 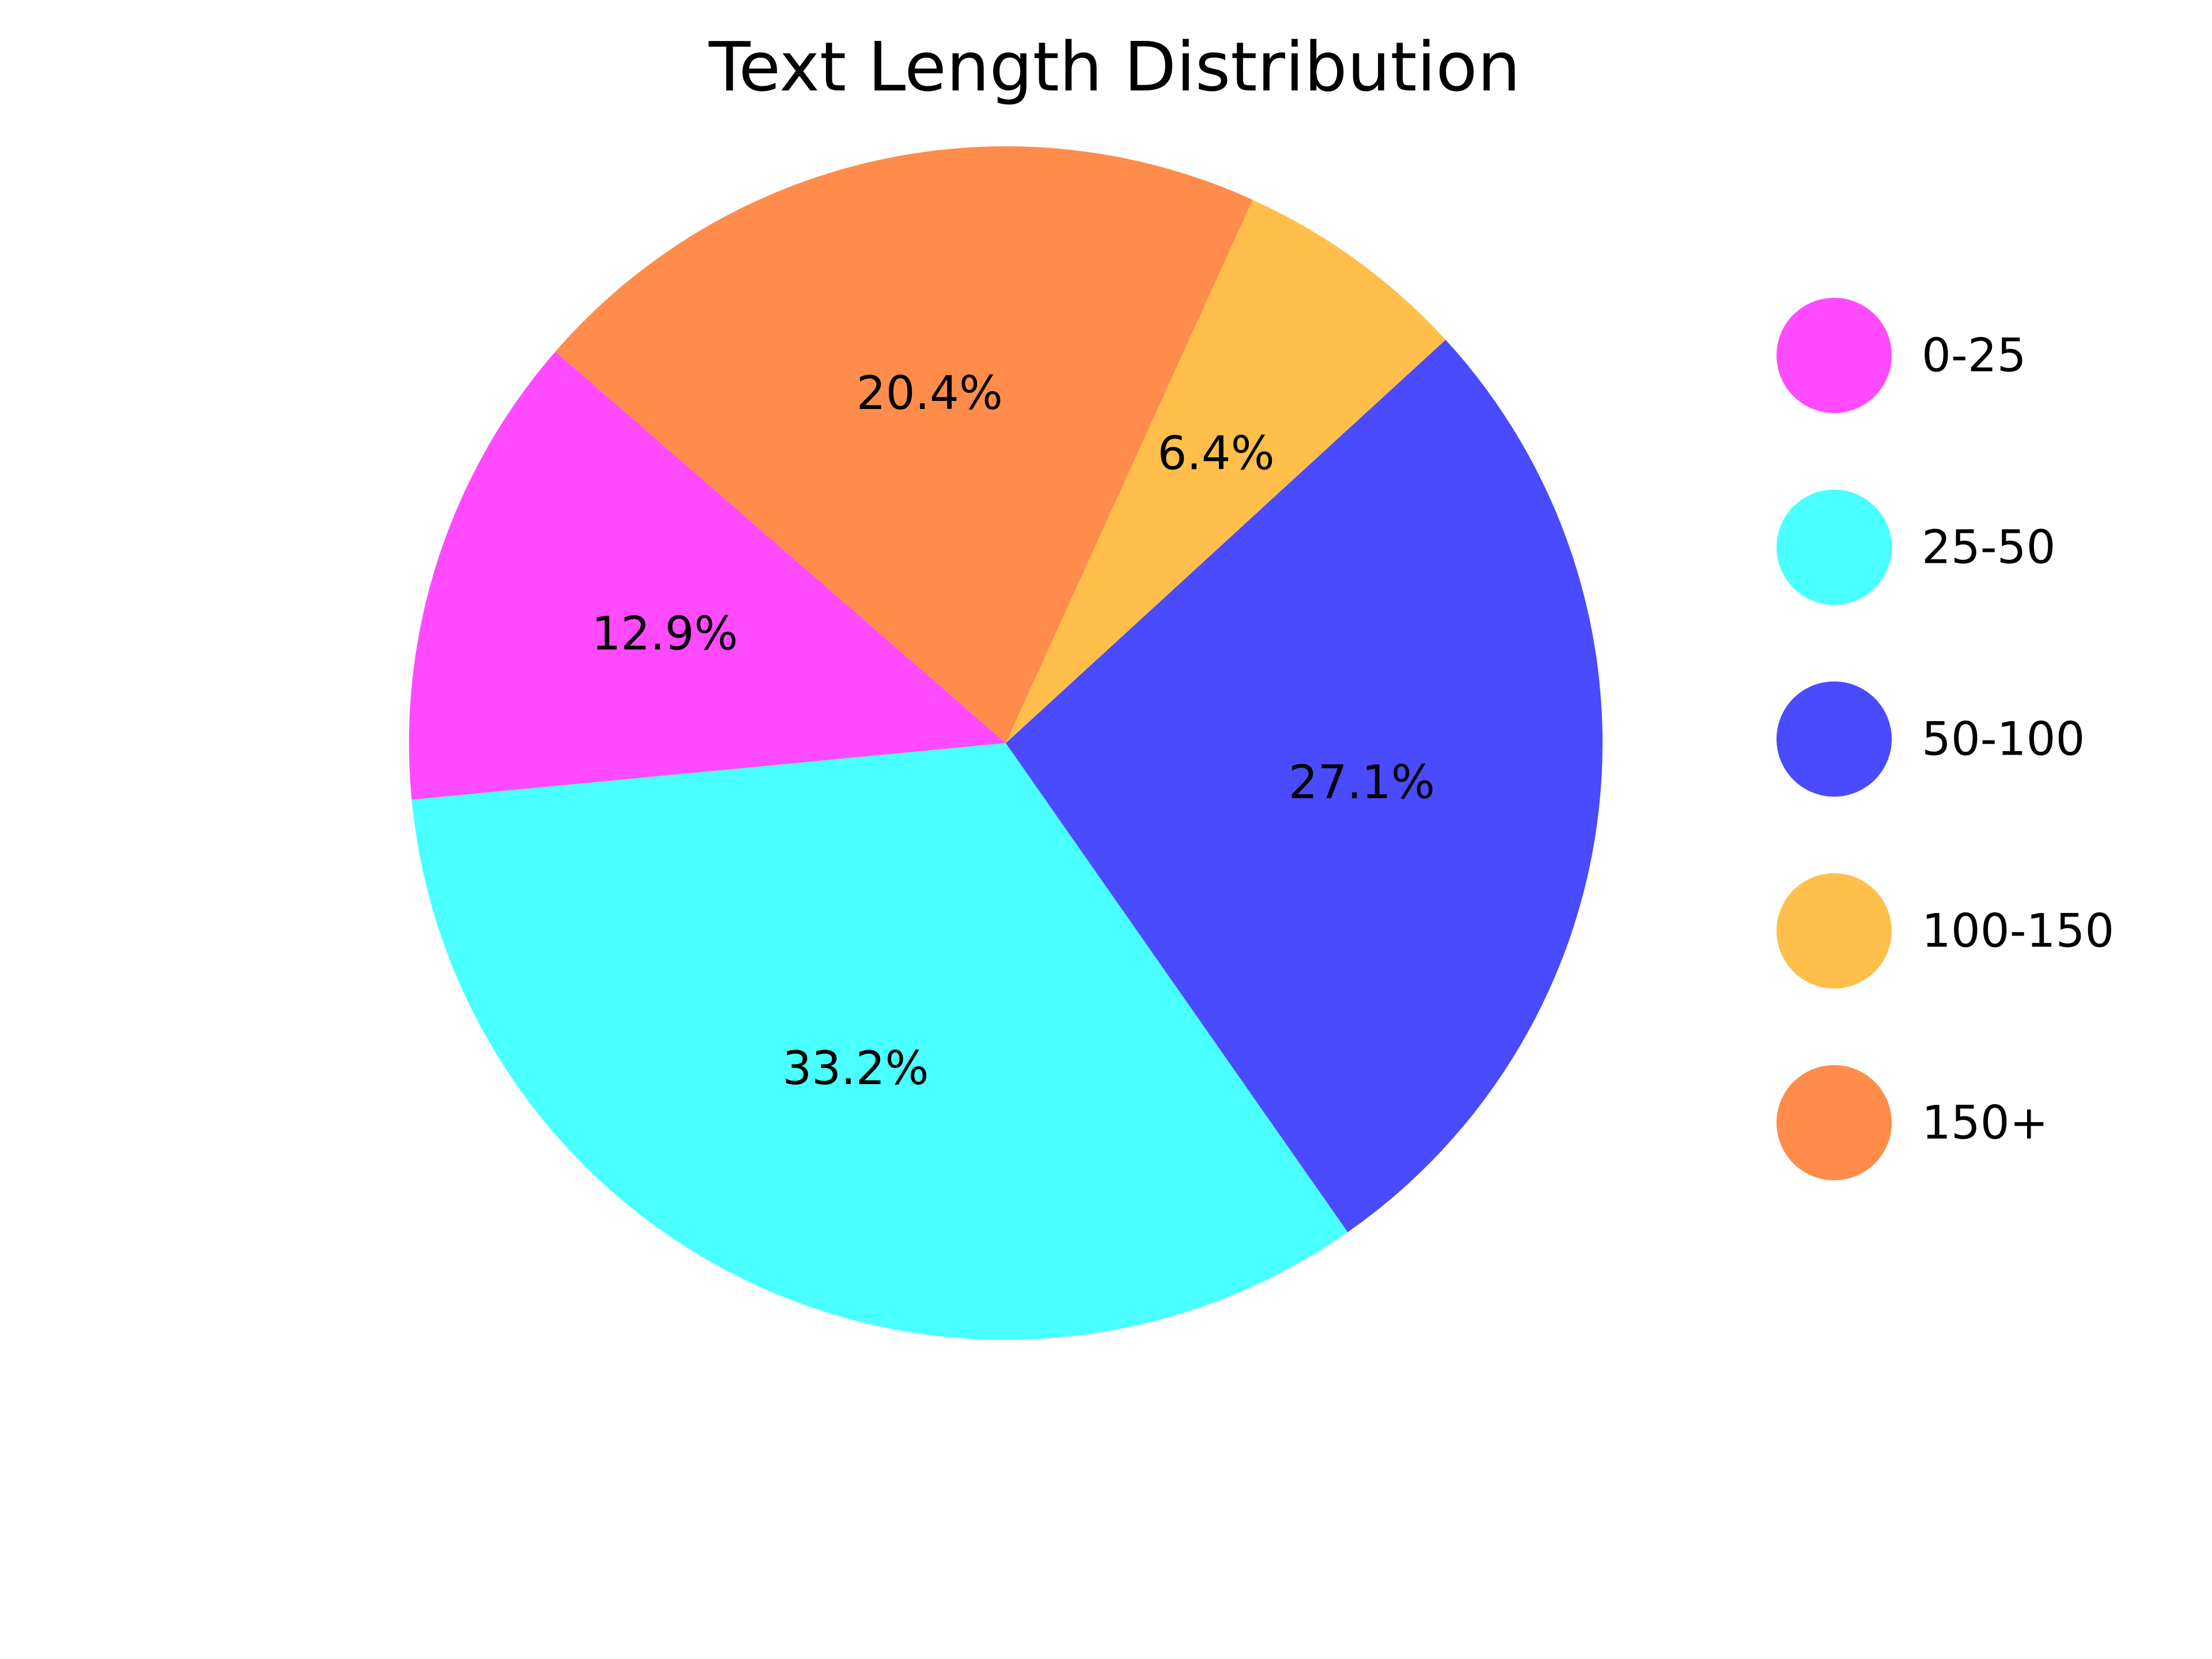 I want to click on legend-label: 25-50, so click(x=1988, y=547).